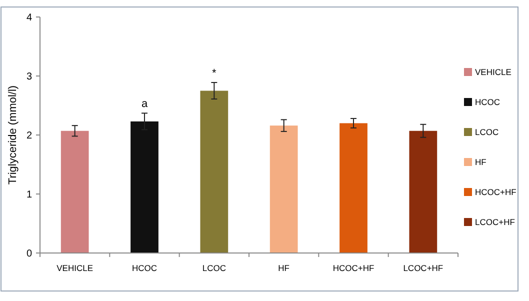 This screenshot has height=301, width=529. Describe the element at coordinates (144, 104) in the screenshot. I see `annotation: a` at that location.